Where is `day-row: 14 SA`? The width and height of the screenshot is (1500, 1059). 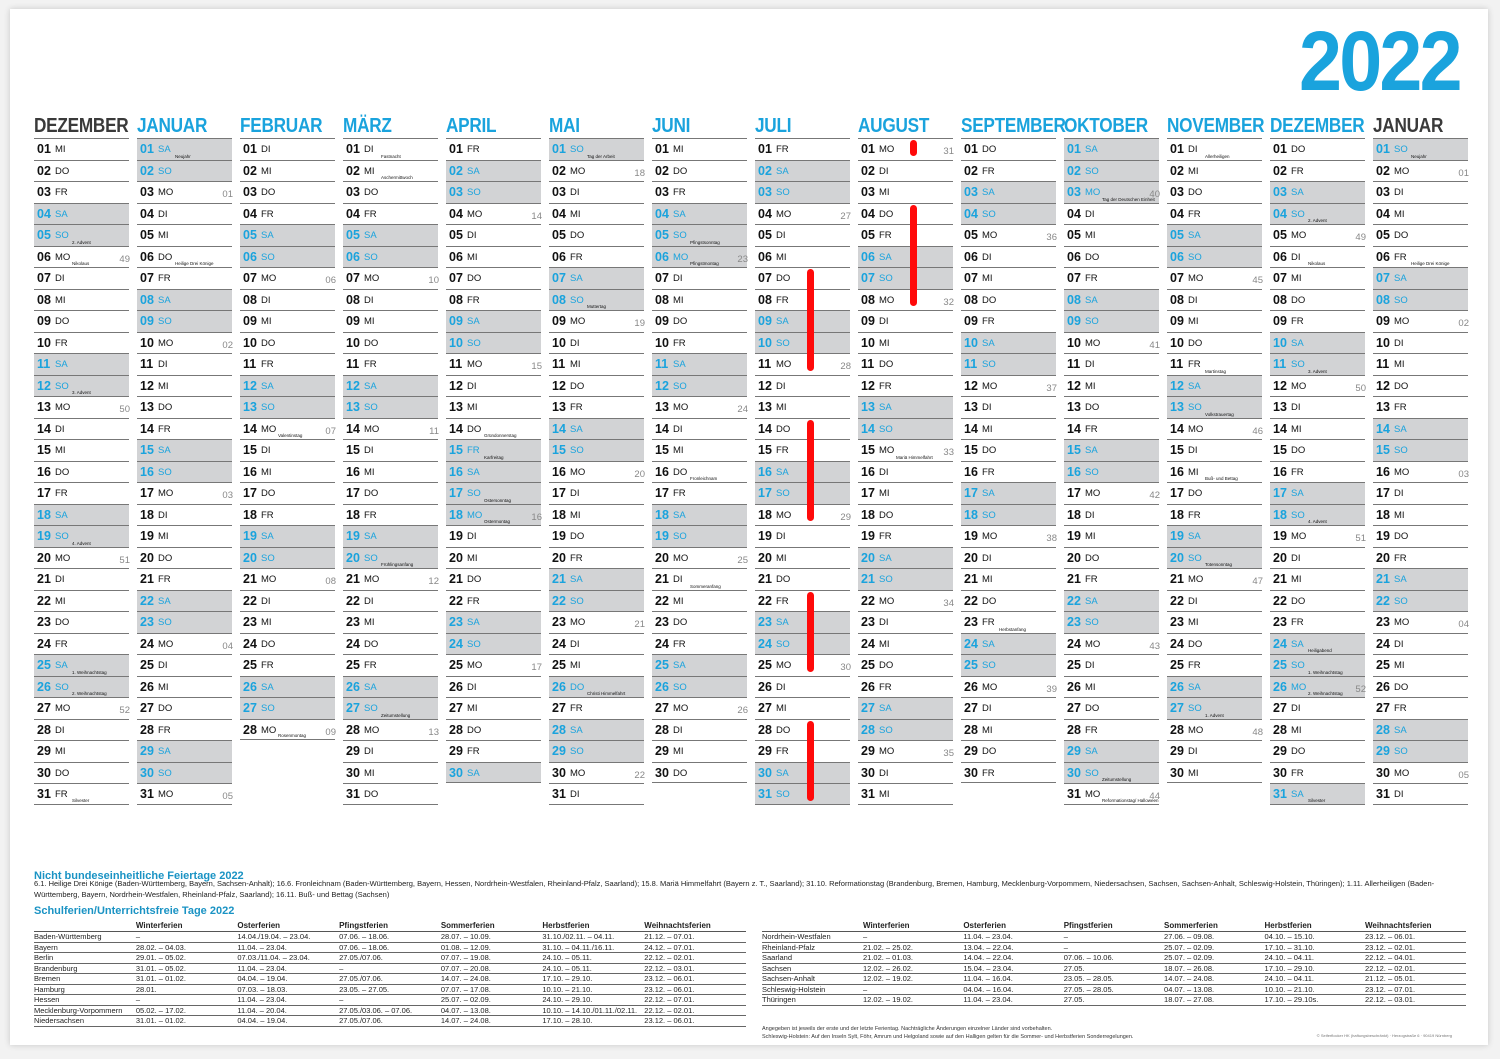
day-row: 14 SA is located at coordinates (596, 428).